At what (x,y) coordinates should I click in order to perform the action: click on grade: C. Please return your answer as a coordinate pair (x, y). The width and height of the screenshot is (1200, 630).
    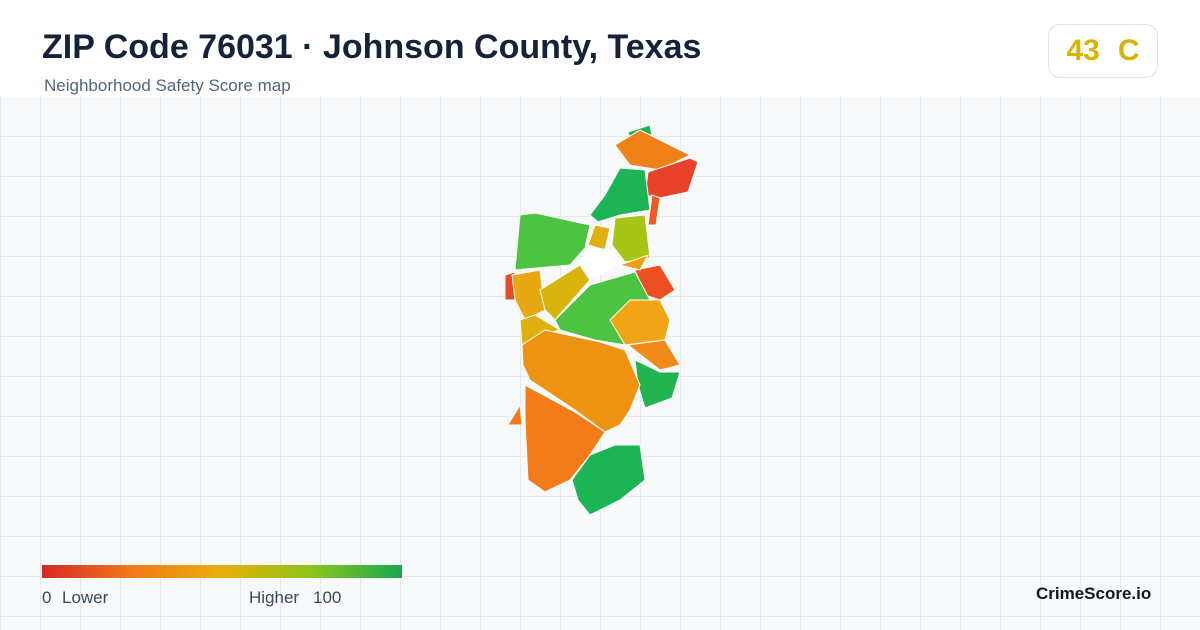
    Looking at the image, I should click on (1128, 50).